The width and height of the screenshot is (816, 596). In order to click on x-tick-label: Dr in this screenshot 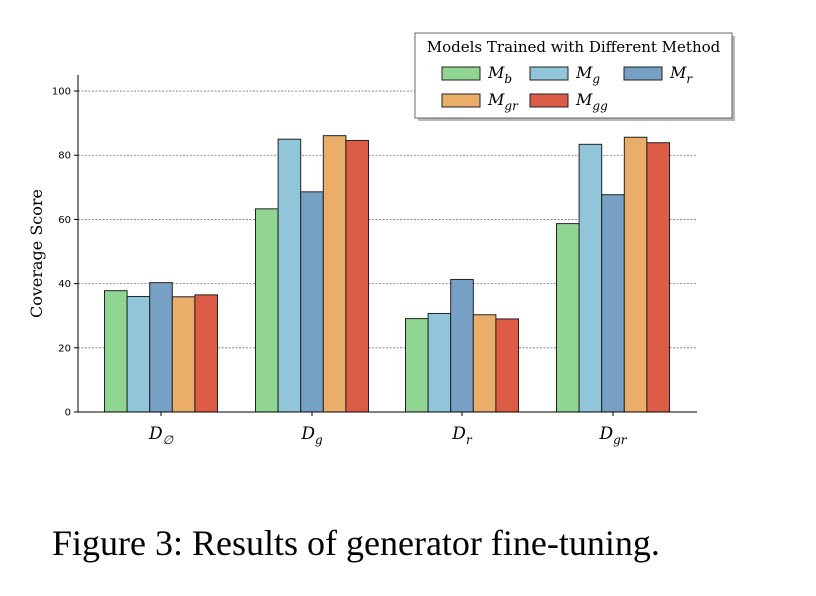, I will do `click(462, 435)`.